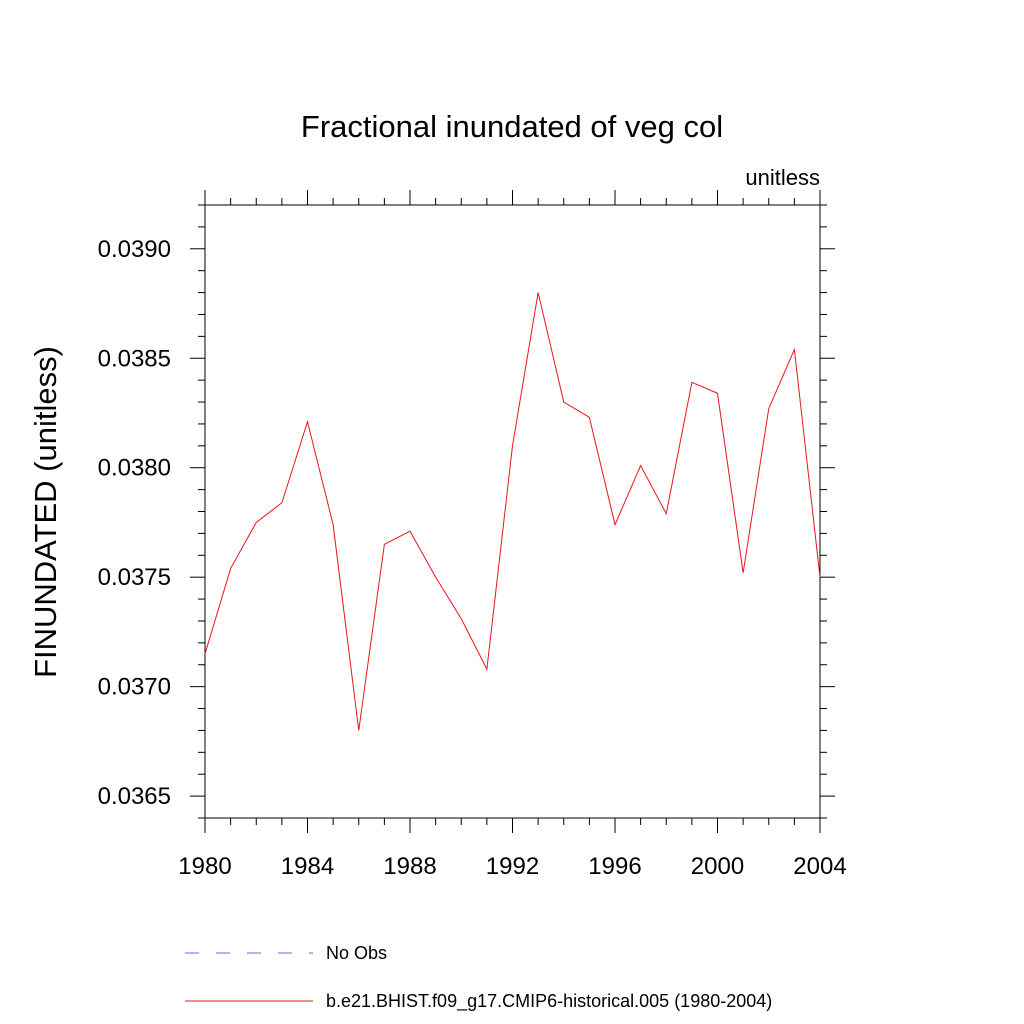 The image size is (1024, 1024). Describe the element at coordinates (134, 249) in the screenshot. I see `y-tick-label: 0.0390` at that location.